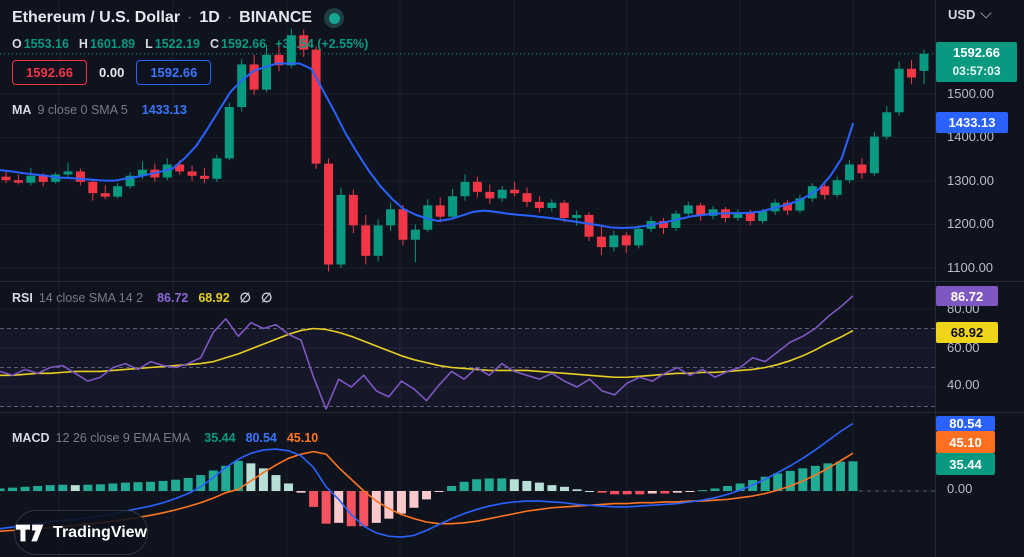 This screenshot has height=557, width=1024. I want to click on ma-value: 1433.13, so click(164, 110).